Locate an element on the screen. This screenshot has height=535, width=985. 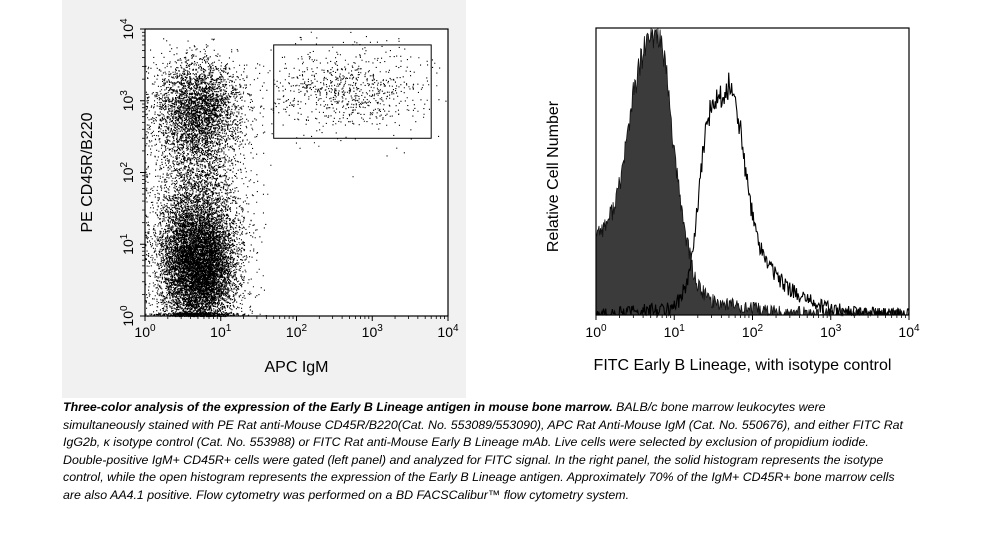
hist-x-tick-label-1: 10¹ is located at coordinates (675, 331).